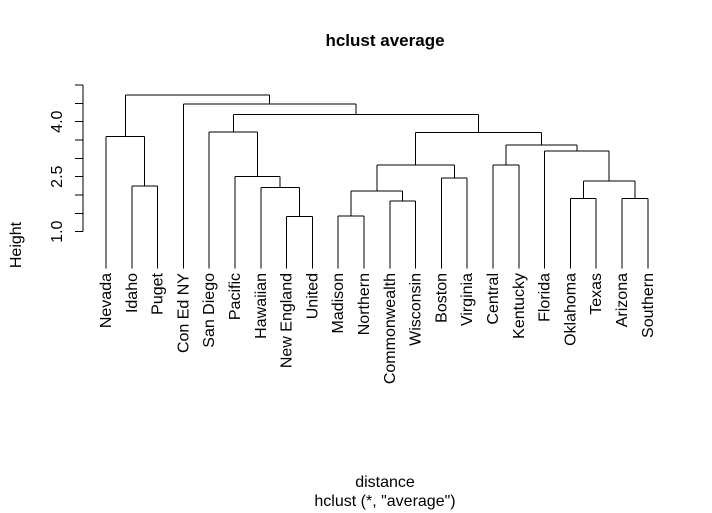 Image resolution: width=712 pixels, height=513 pixels. I want to click on leaf-label-southern: Southern, so click(648, 305).